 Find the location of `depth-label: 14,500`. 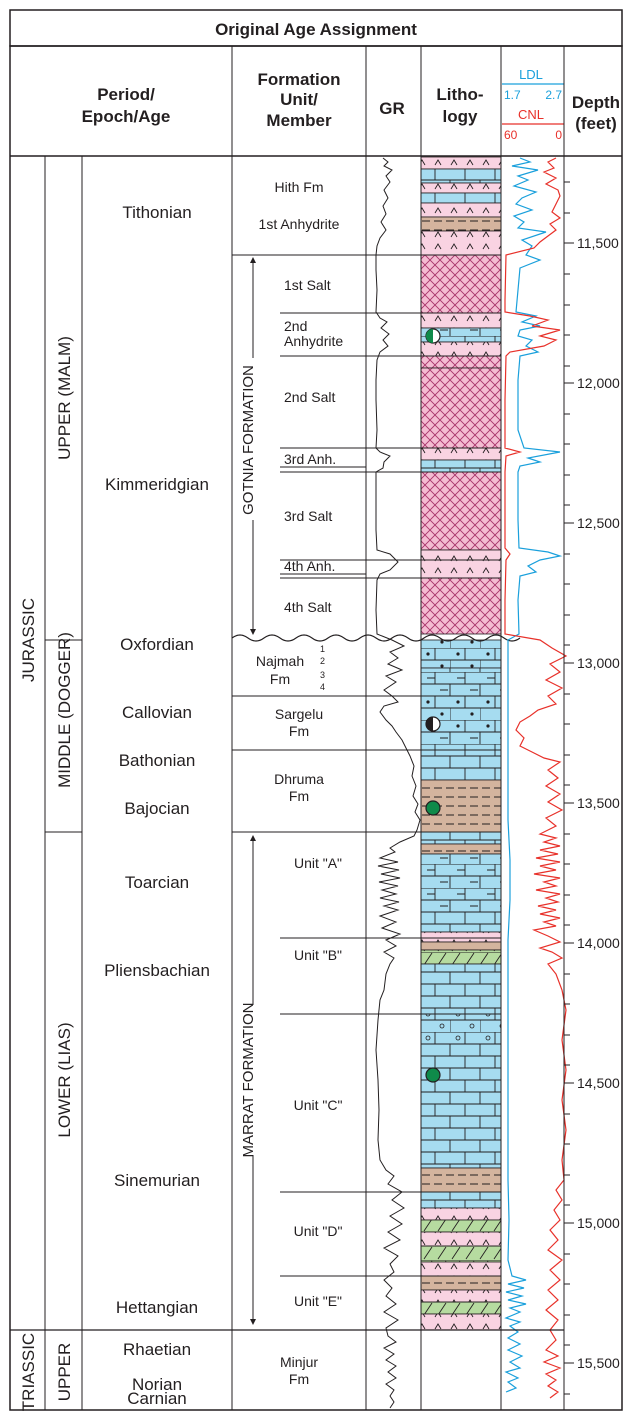

depth-label: 14,500 is located at coordinates (598, 1083).